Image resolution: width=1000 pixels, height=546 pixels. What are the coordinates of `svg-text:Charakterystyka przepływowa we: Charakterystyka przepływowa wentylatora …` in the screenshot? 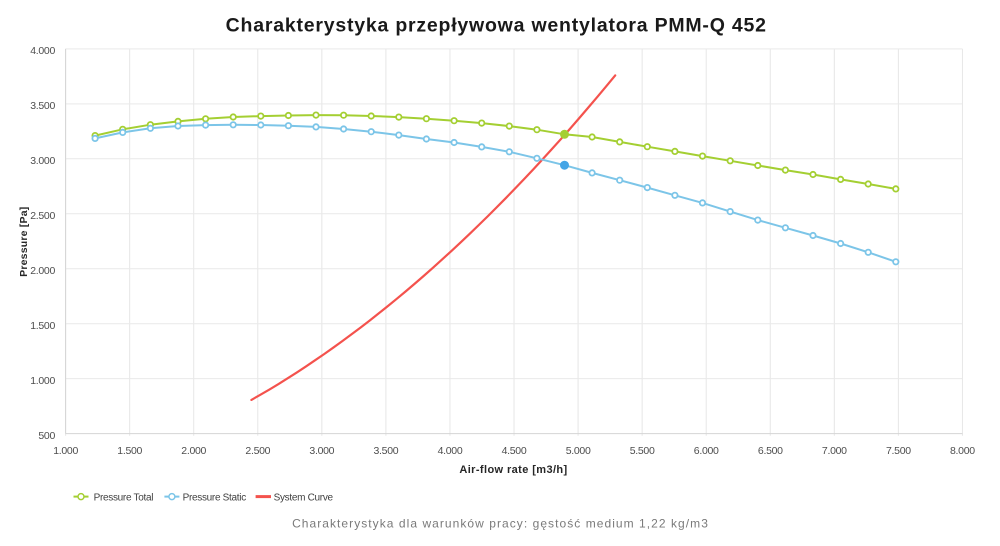 It's located at (496, 25).